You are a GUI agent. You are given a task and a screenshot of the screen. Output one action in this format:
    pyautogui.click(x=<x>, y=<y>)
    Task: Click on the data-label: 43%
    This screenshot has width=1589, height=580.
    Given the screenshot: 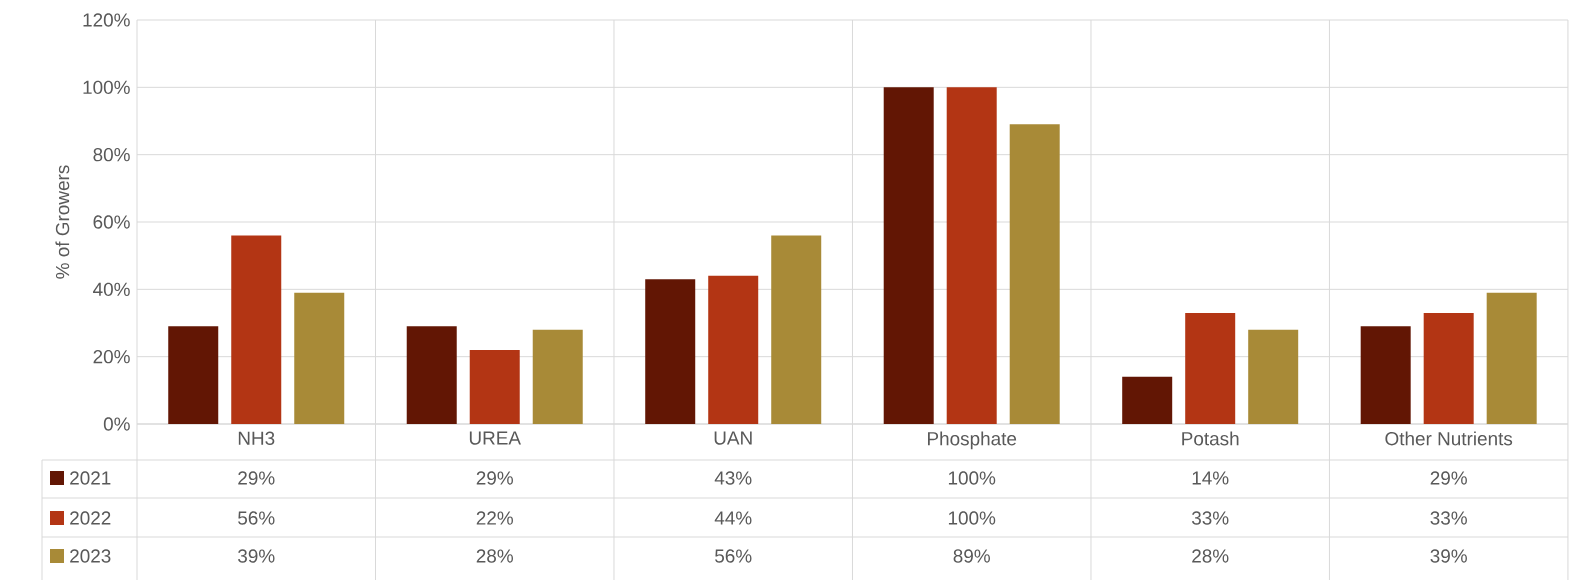 What is the action you would take?
    pyautogui.click(x=733, y=478)
    